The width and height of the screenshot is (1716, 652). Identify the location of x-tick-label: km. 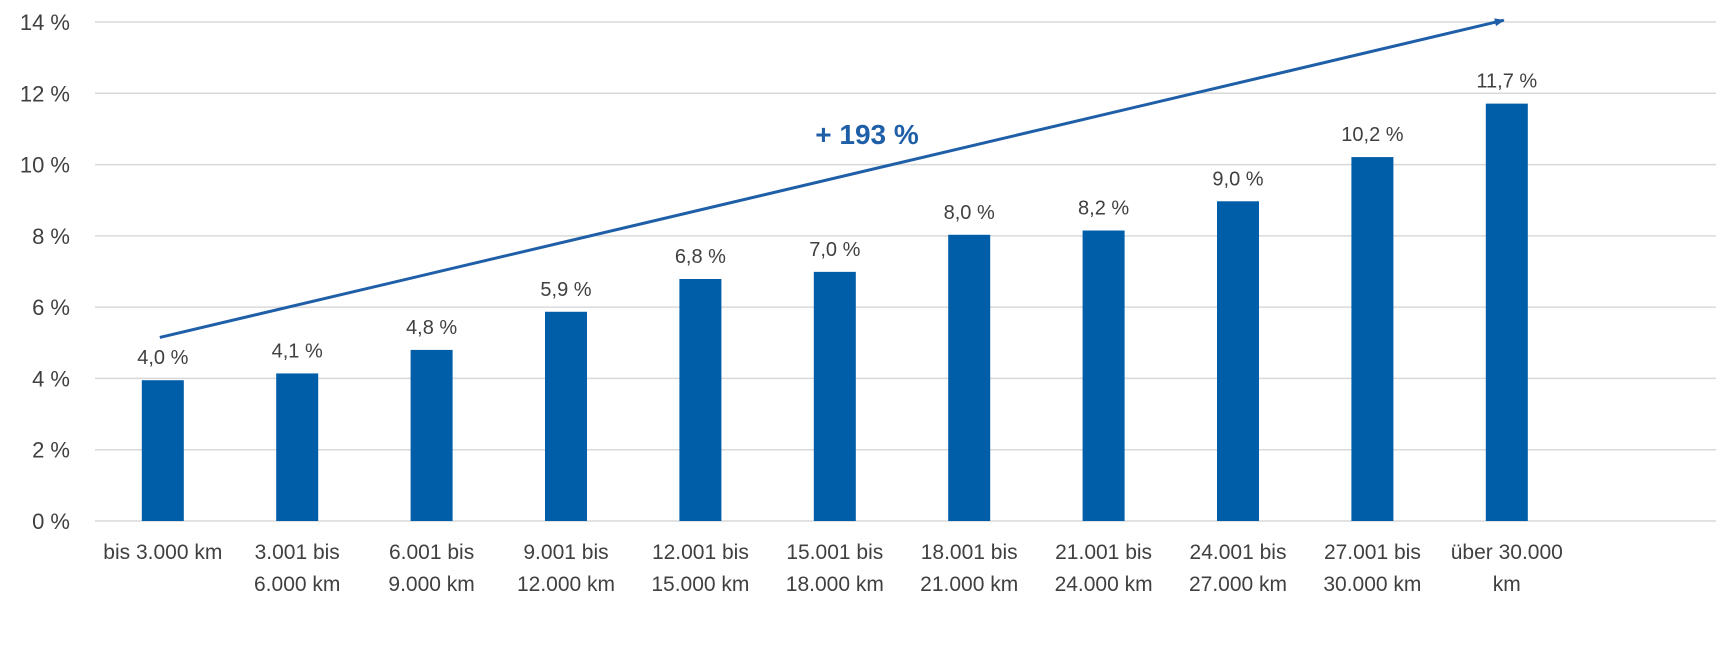
(1507, 584).